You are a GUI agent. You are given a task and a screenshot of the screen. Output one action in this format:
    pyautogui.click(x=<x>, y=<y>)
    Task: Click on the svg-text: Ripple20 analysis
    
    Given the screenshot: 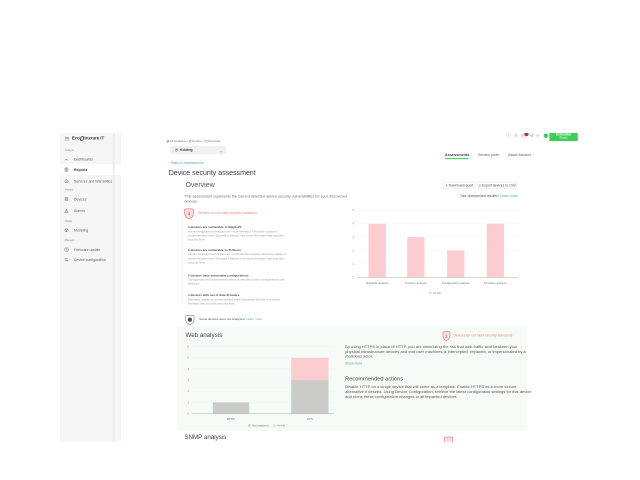 What is the action you would take?
    pyautogui.click(x=377, y=283)
    